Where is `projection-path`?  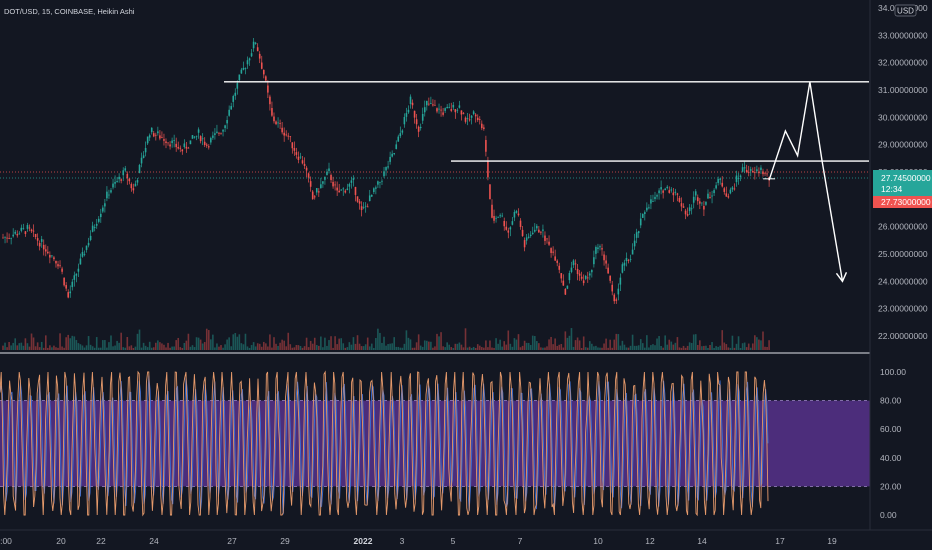 projection-path is located at coordinates (806, 181).